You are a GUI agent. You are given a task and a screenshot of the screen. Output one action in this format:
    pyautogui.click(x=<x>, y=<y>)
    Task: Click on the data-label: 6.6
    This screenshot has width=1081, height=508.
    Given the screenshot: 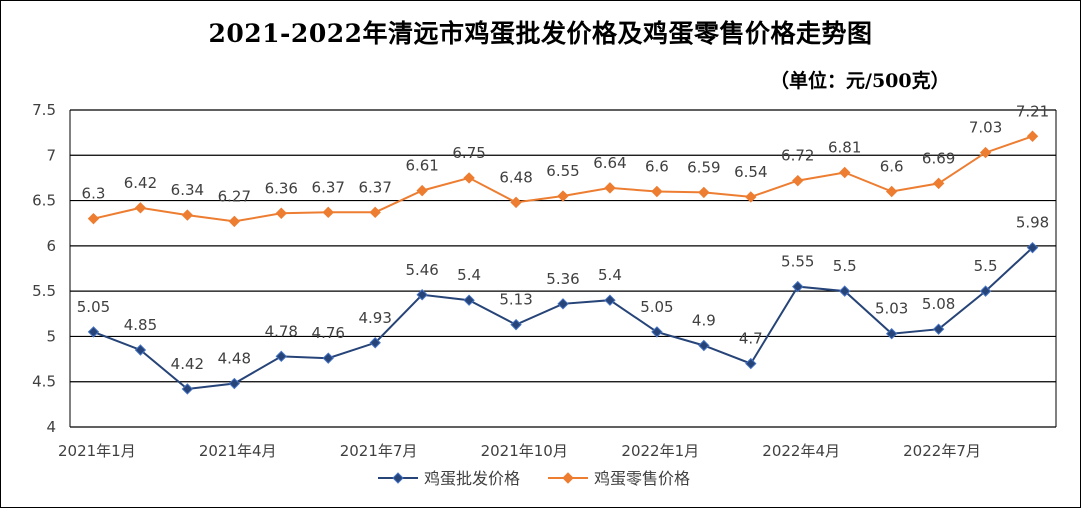 What is the action you would take?
    pyautogui.click(x=892, y=167)
    